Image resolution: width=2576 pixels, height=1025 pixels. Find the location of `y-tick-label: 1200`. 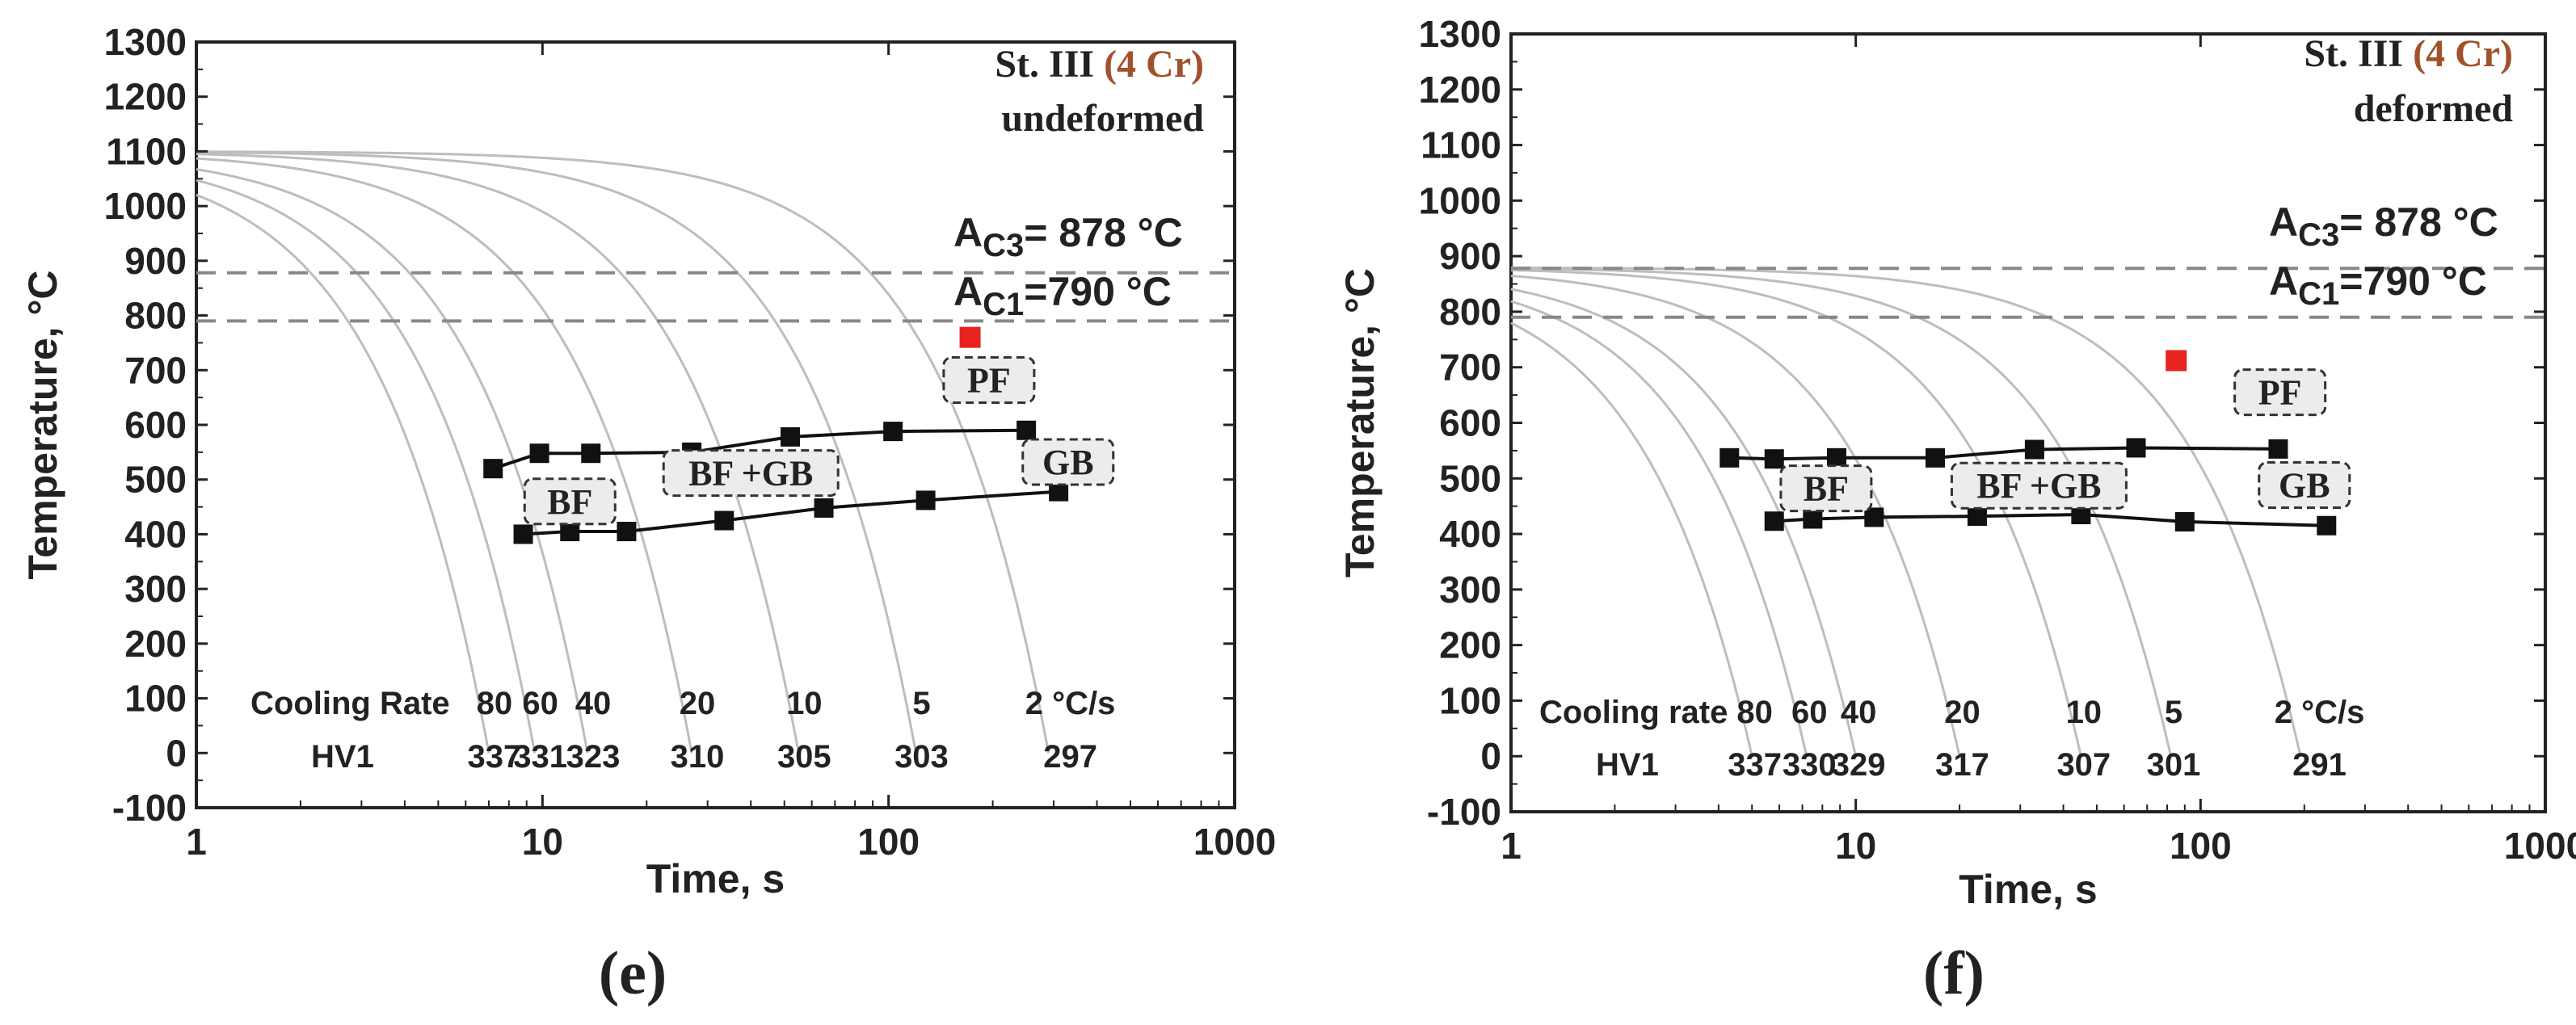

y-tick-label: 1200 is located at coordinates (145, 97).